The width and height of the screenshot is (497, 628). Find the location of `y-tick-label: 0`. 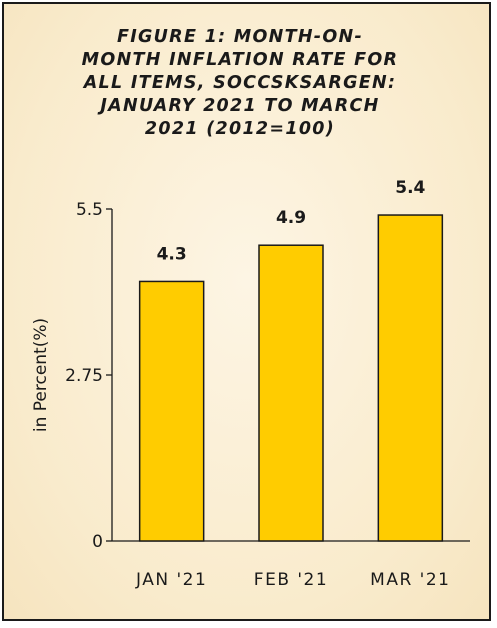

y-tick-label: 0 is located at coordinates (97, 542).